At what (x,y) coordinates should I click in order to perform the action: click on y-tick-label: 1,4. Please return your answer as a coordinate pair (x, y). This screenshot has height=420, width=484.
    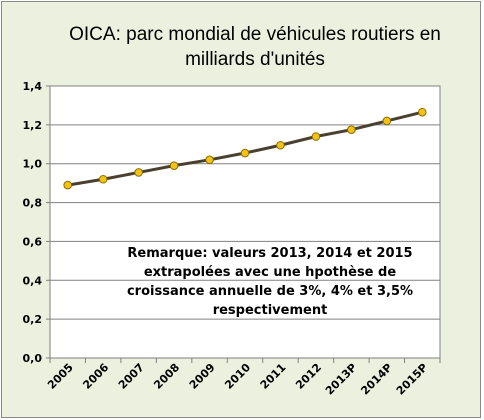
    Looking at the image, I should click on (33, 86).